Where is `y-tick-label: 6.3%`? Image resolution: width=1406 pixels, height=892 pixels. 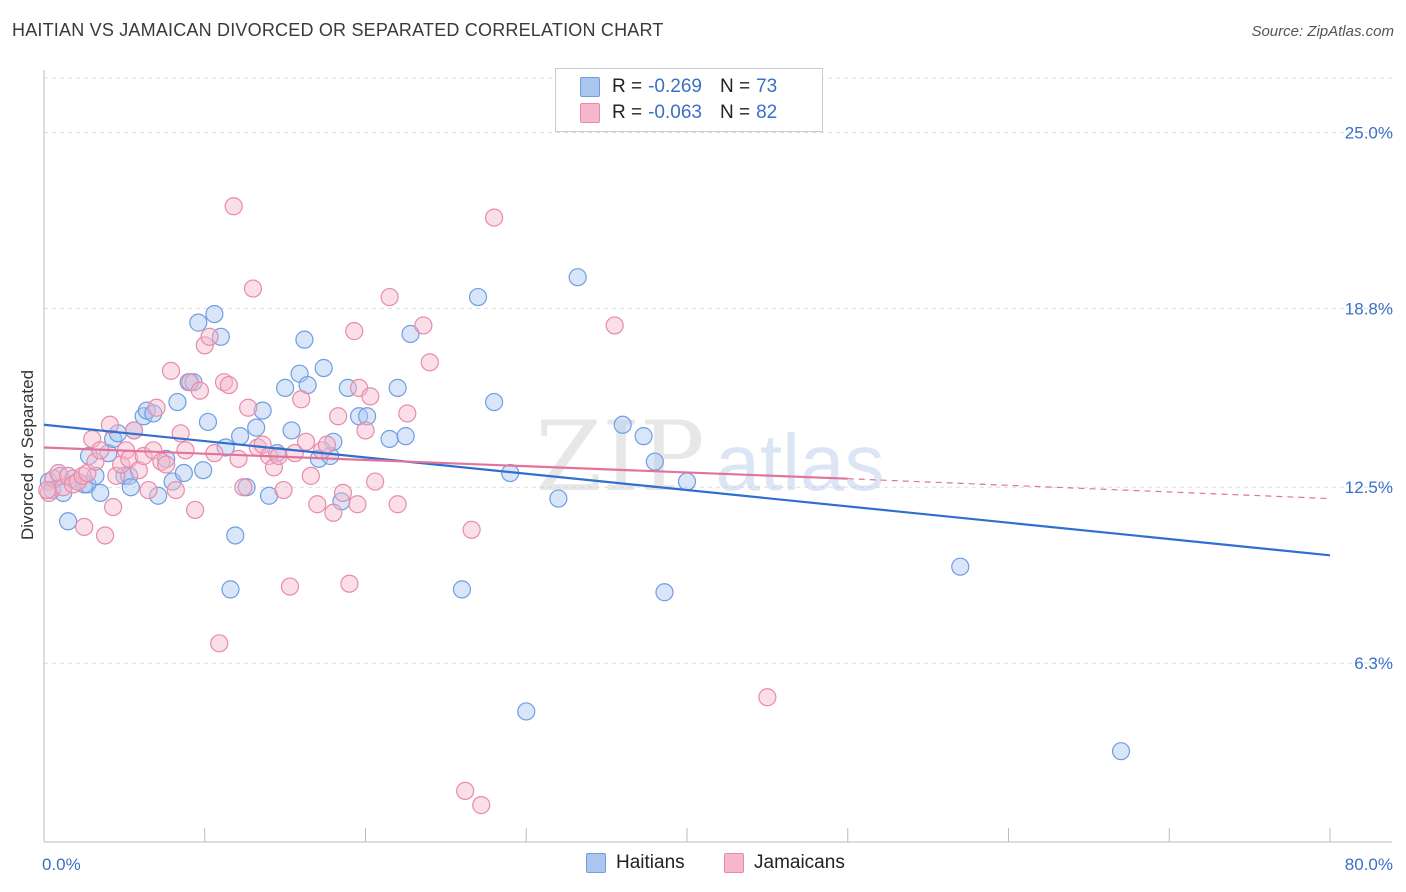 y-tick-label: 6.3% is located at coordinates (1373, 663).